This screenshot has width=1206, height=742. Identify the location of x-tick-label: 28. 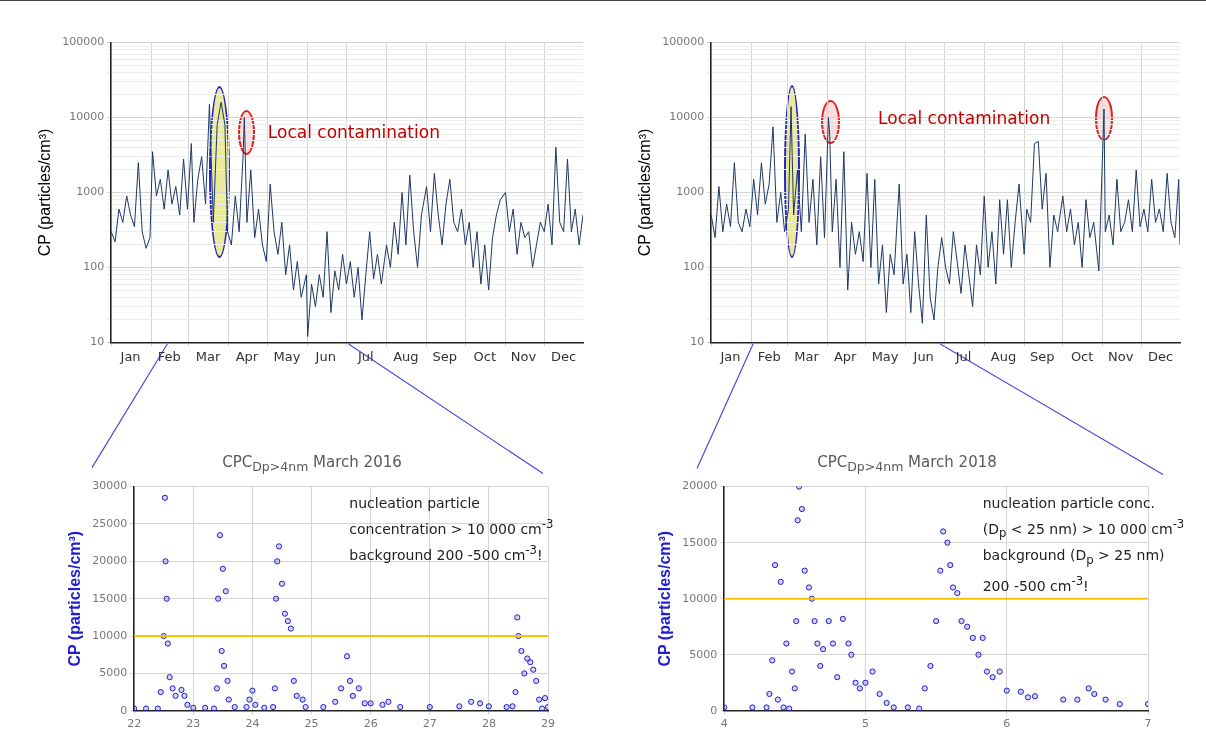
(488, 724).